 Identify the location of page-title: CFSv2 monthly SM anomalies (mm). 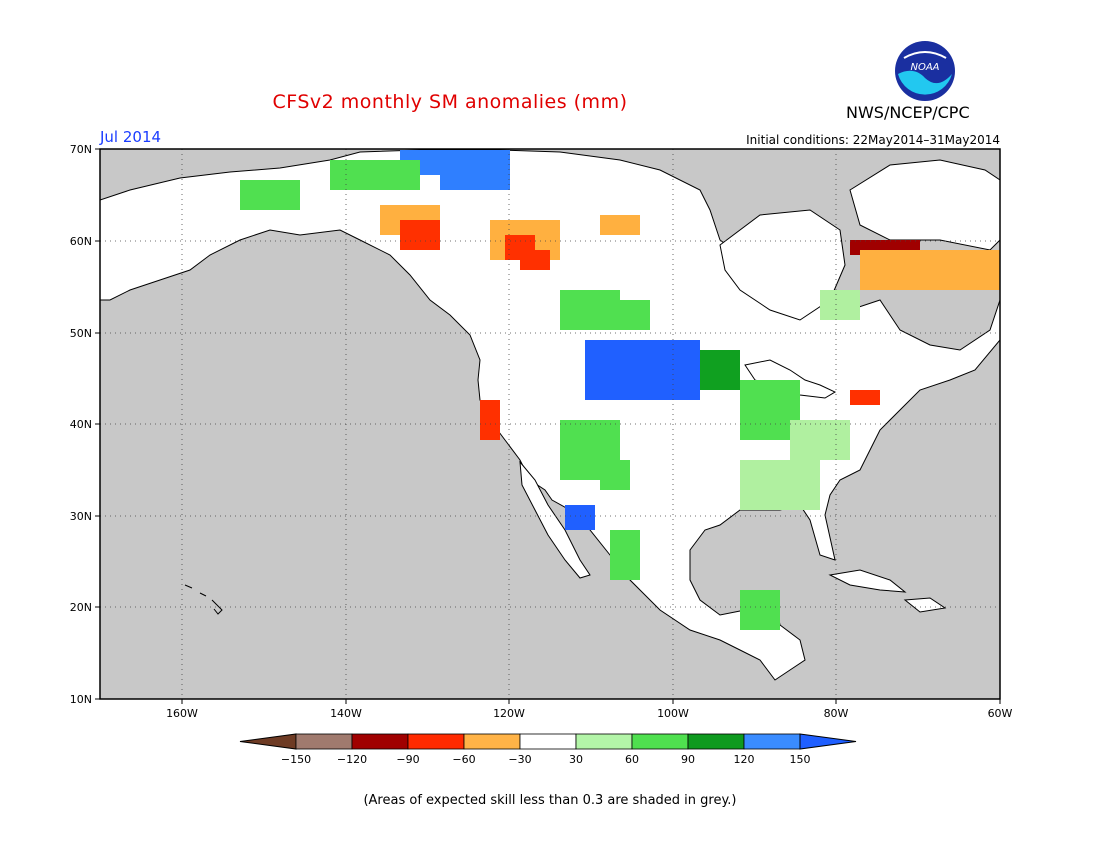
(450, 102).